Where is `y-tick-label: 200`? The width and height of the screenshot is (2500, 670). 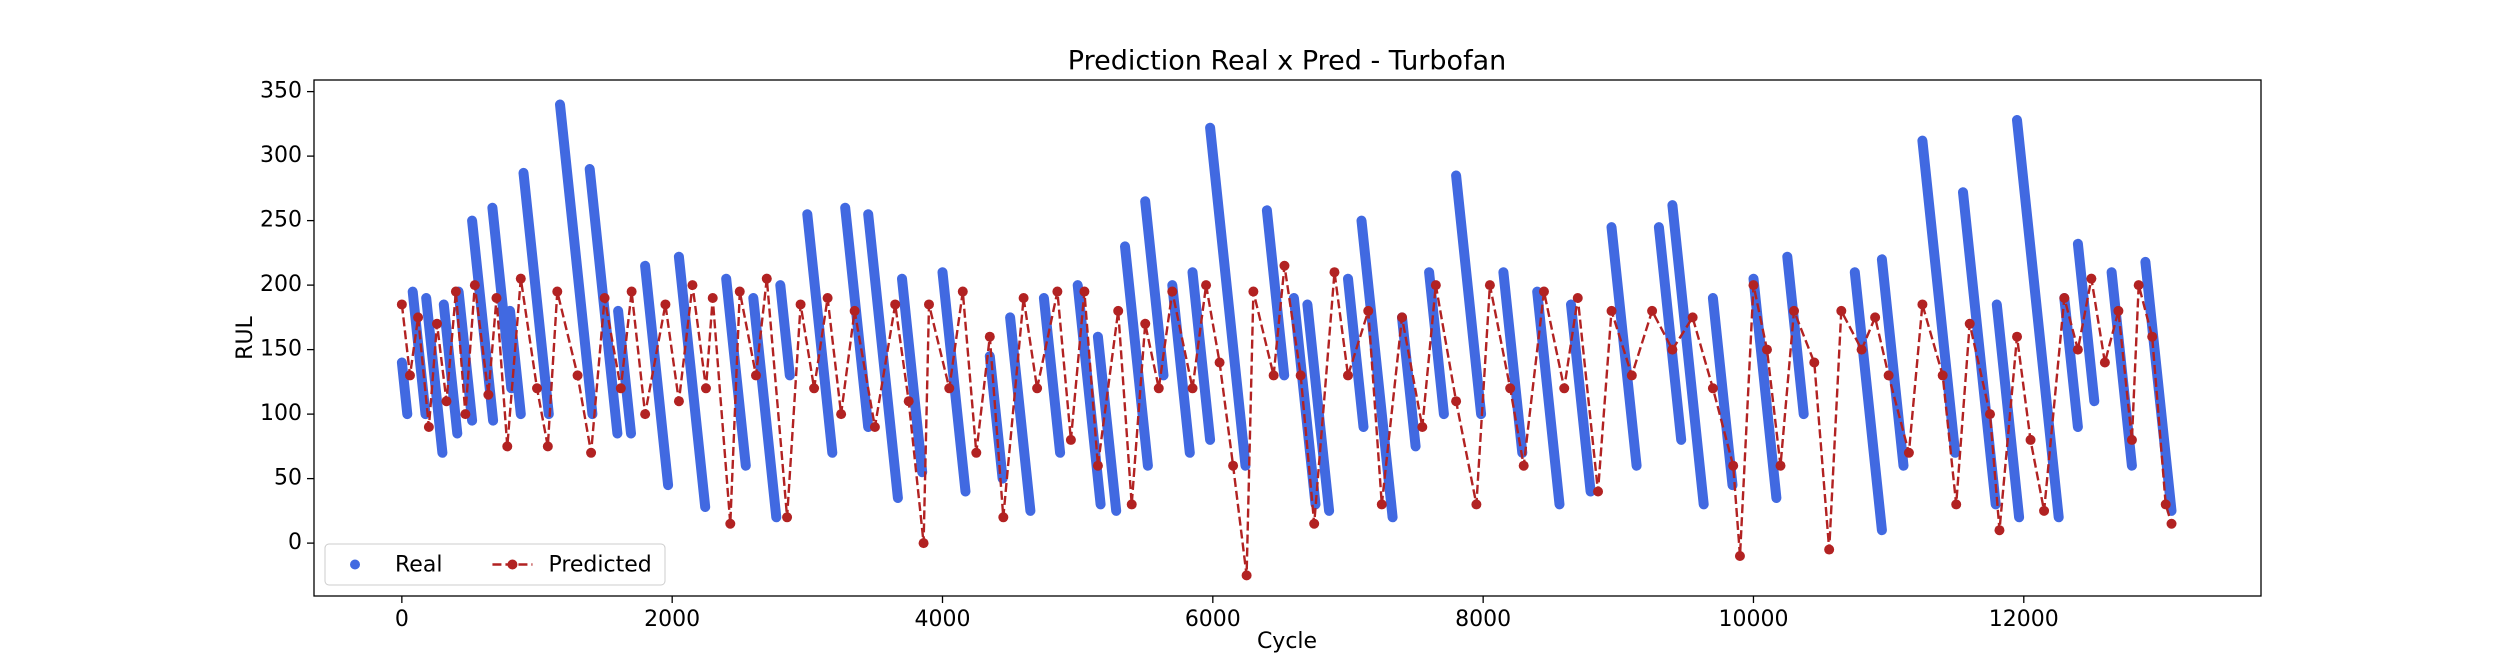 y-tick-label: 200 is located at coordinates (281, 284).